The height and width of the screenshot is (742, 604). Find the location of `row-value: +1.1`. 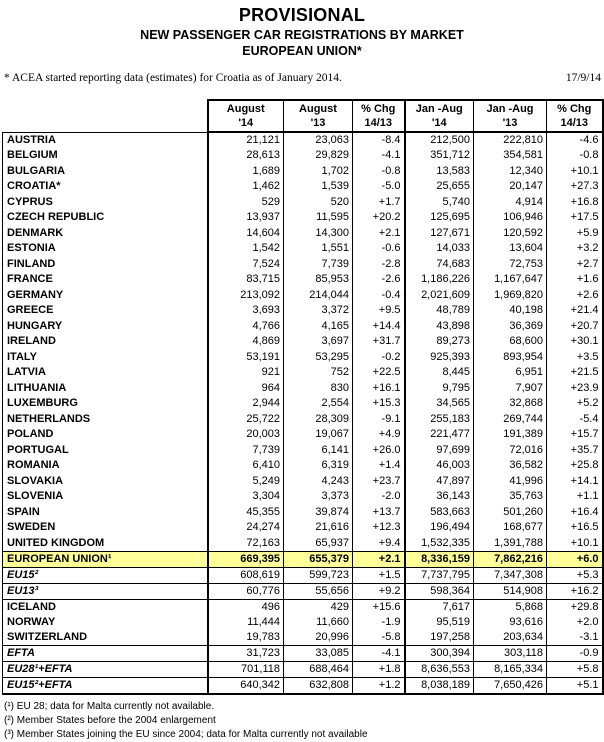

row-value: +1.1 is located at coordinates (575, 497).